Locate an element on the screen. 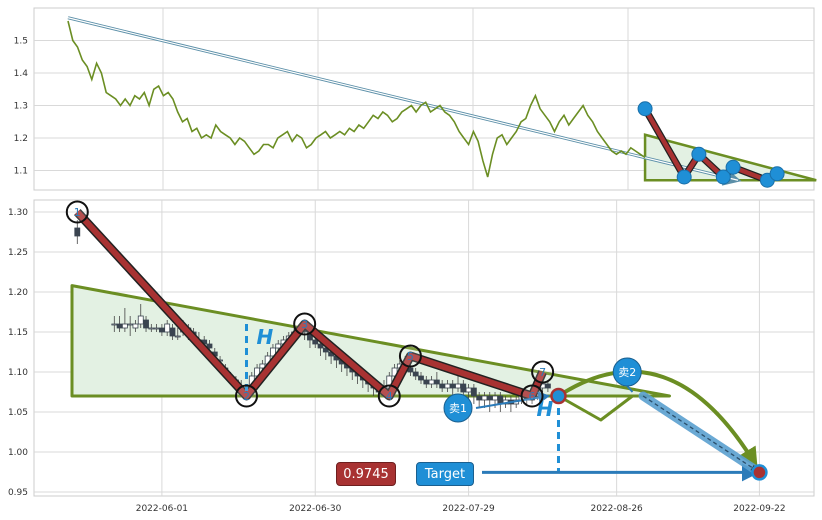  wave-point-label: 7 is located at coordinates (542, 372).